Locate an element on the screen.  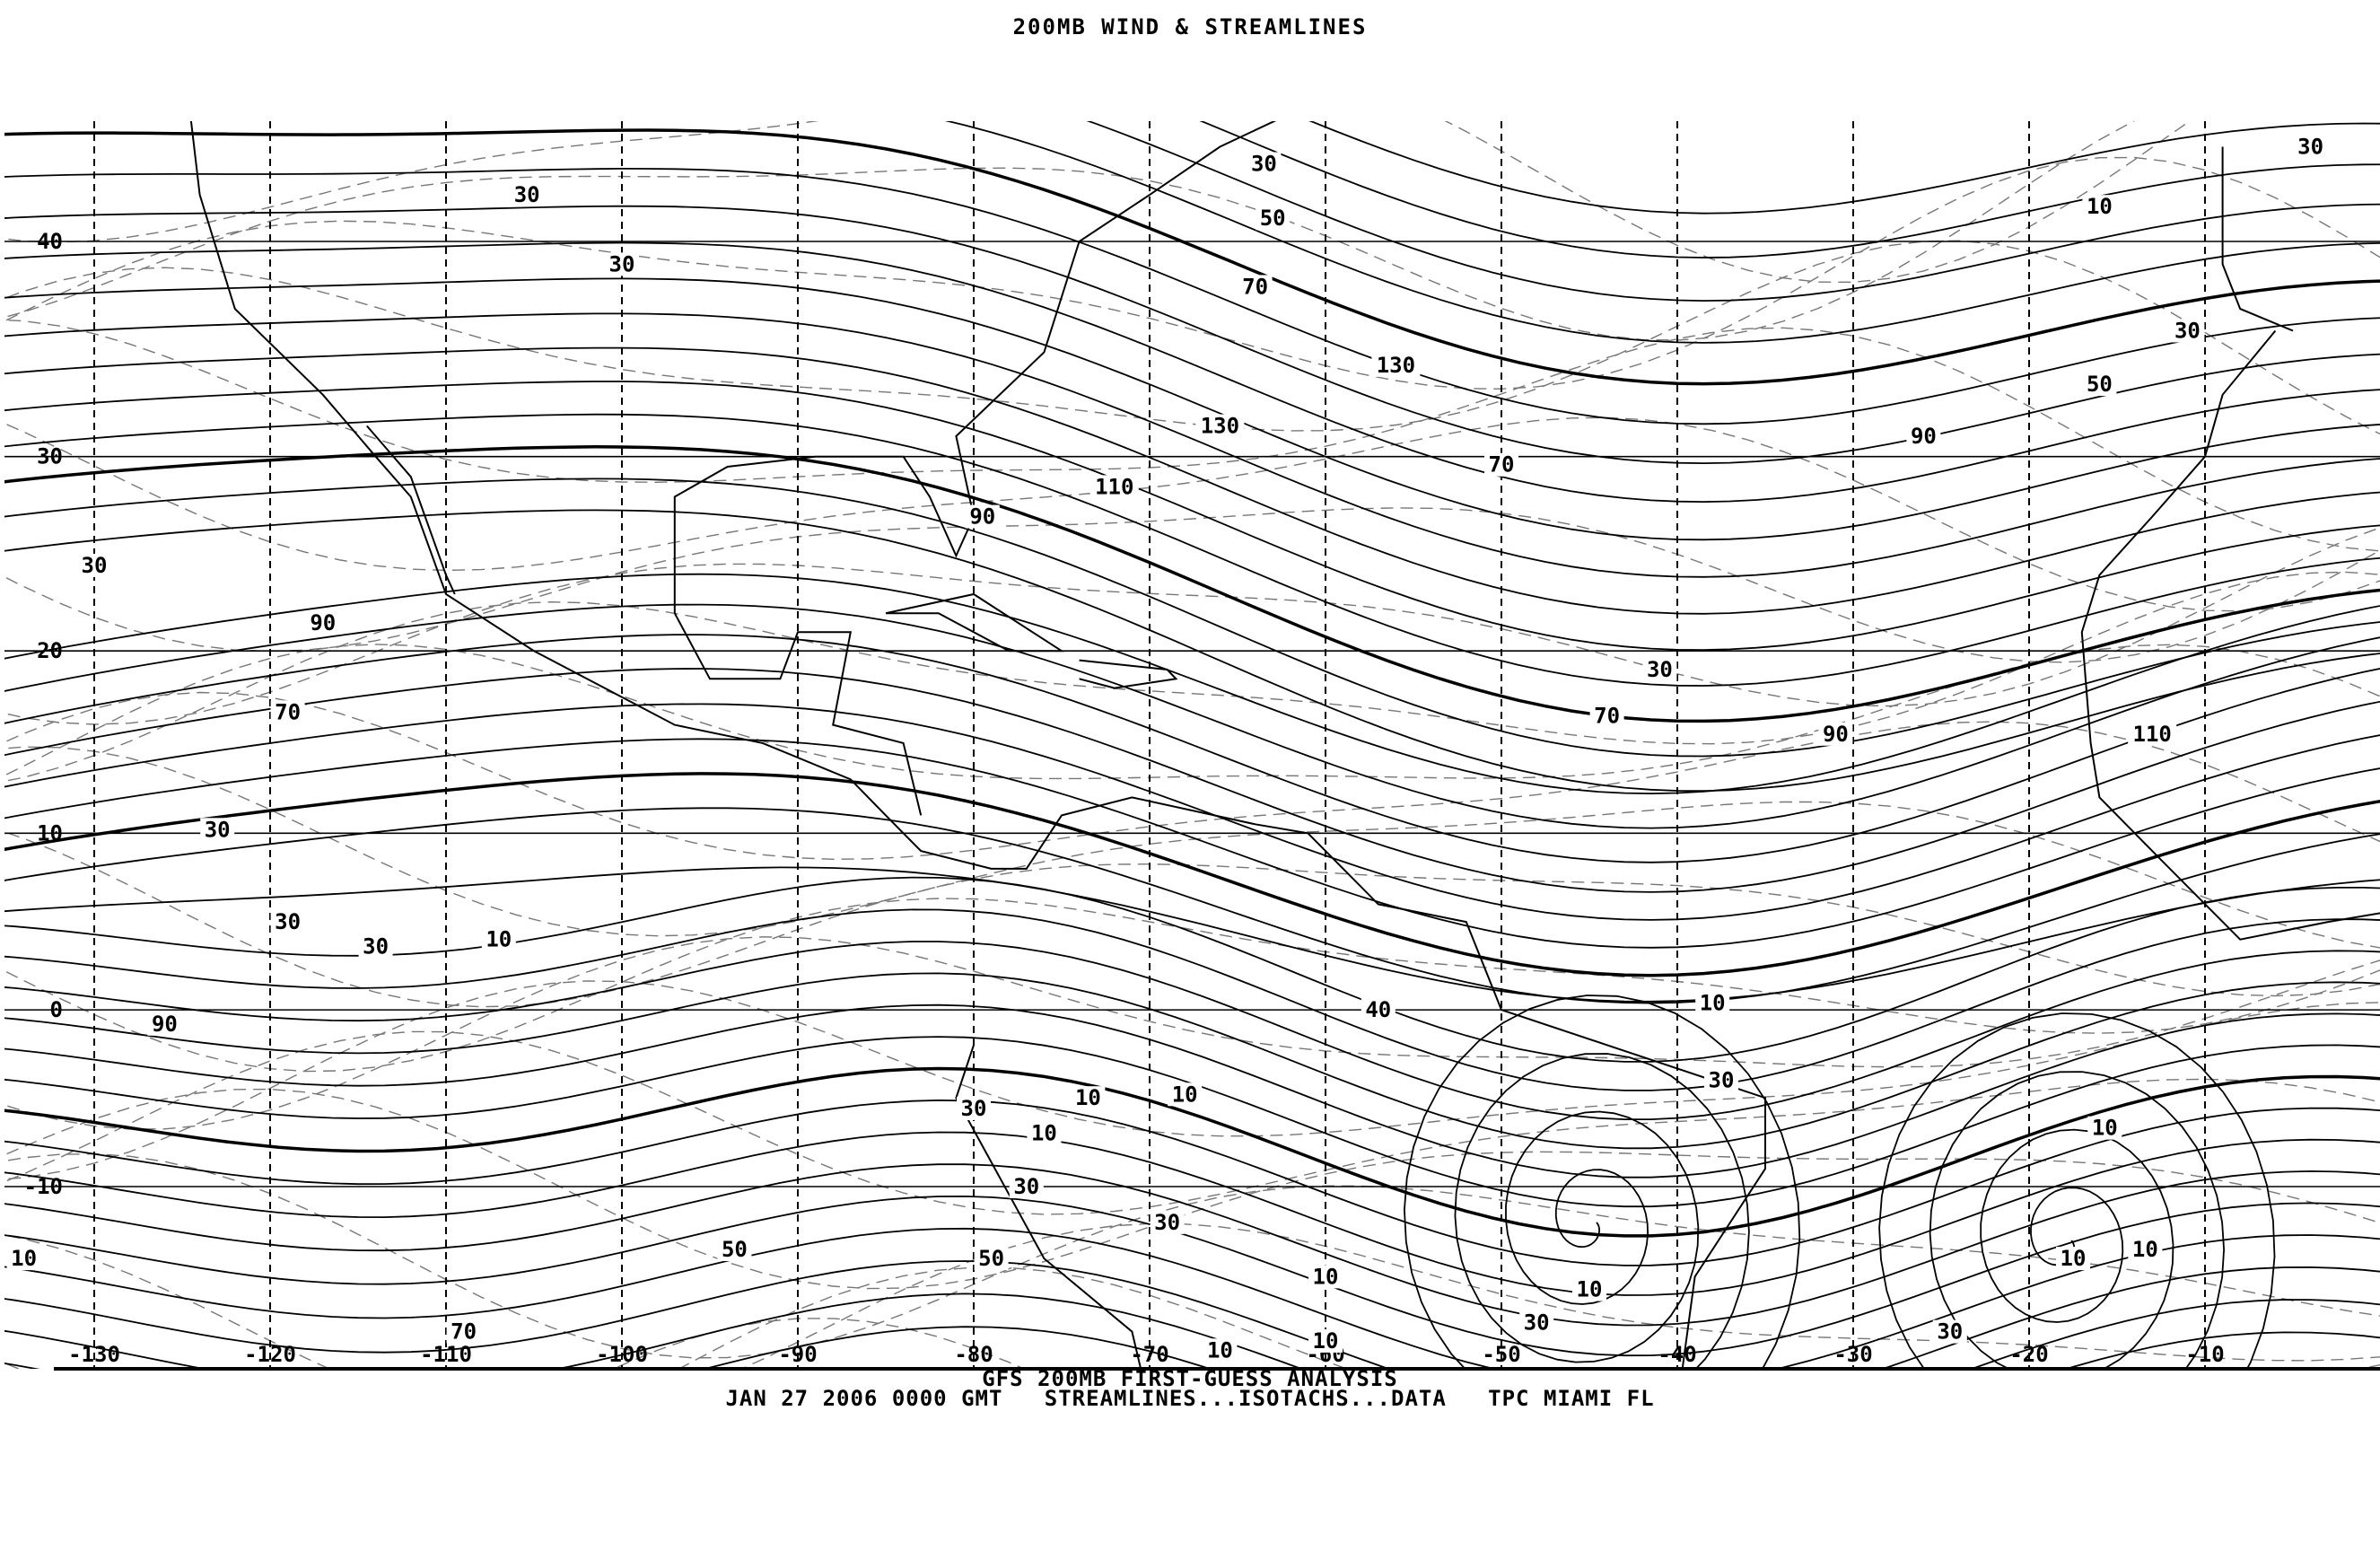
longitude-label: -10 is located at coordinates (2204, 1354).